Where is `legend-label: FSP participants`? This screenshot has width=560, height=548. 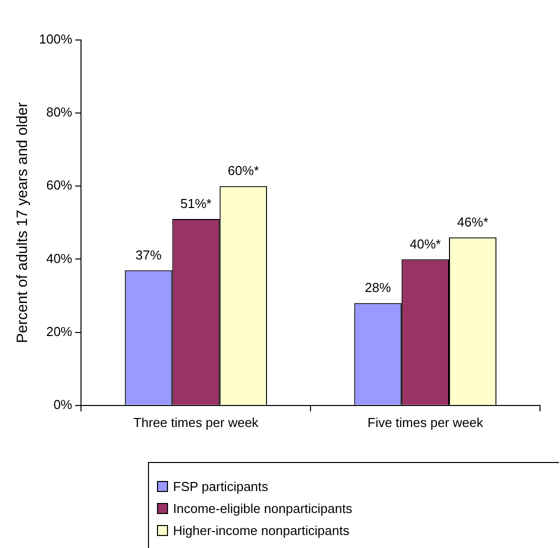
legend-label: FSP participants is located at coordinates (220, 486).